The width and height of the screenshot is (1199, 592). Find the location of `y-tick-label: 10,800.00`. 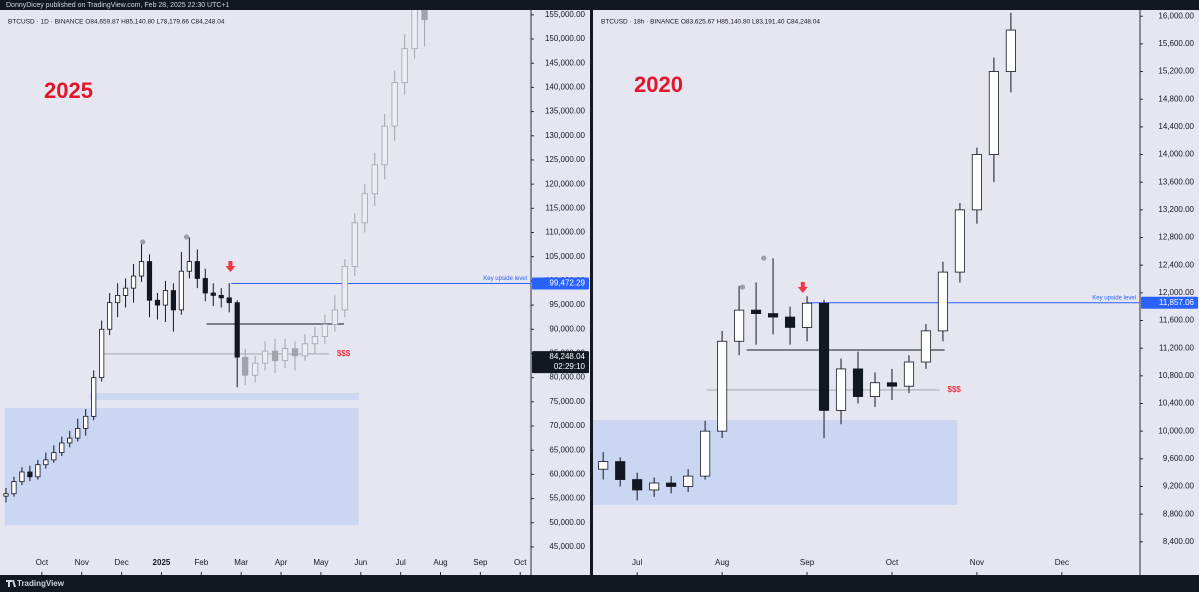

y-tick-label: 10,800.00 is located at coordinates (1176, 375).